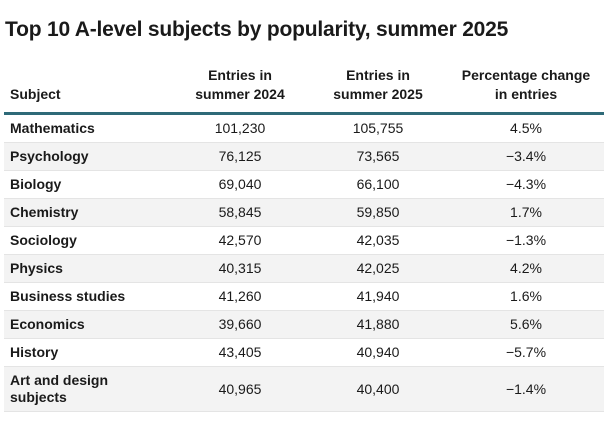 This screenshot has height=425, width=610. What do you see at coordinates (304, 389) in the screenshot?
I see `table-row: Art and design subjects 40,965 40,400 −1.4%` at bounding box center [304, 389].